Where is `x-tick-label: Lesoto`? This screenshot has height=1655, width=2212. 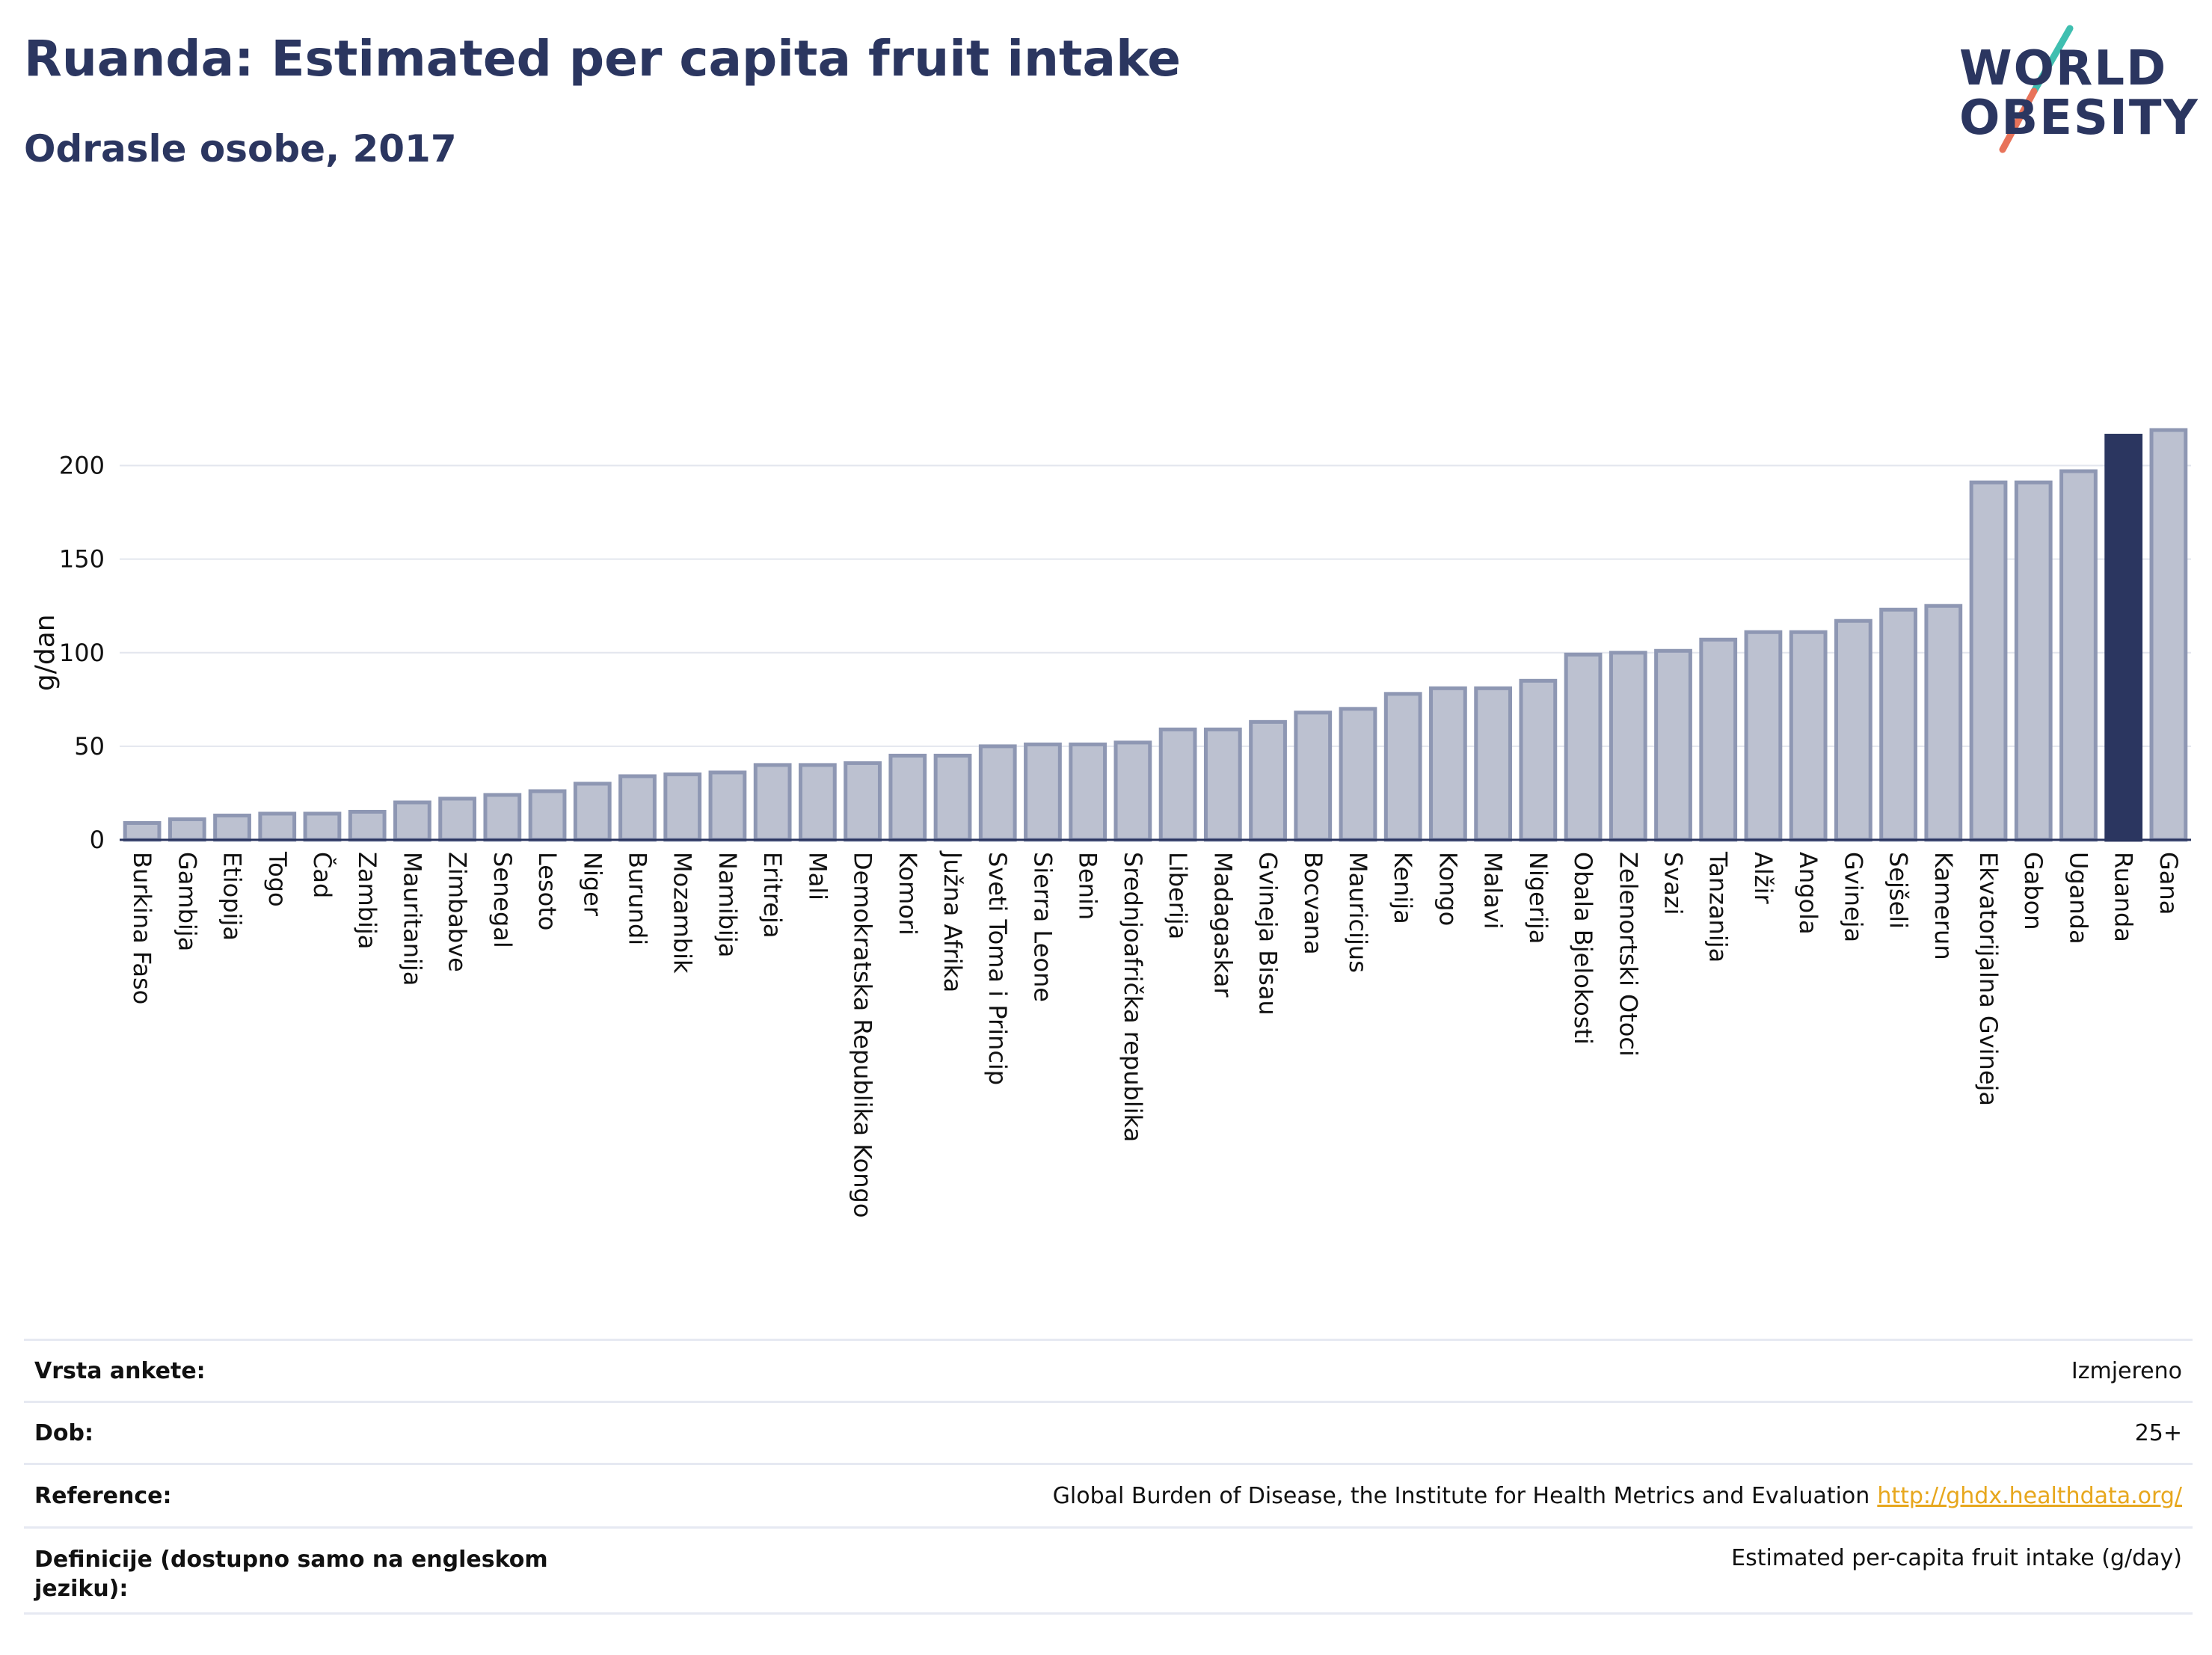
x-tick-label: Lesoto is located at coordinates (547, 891).